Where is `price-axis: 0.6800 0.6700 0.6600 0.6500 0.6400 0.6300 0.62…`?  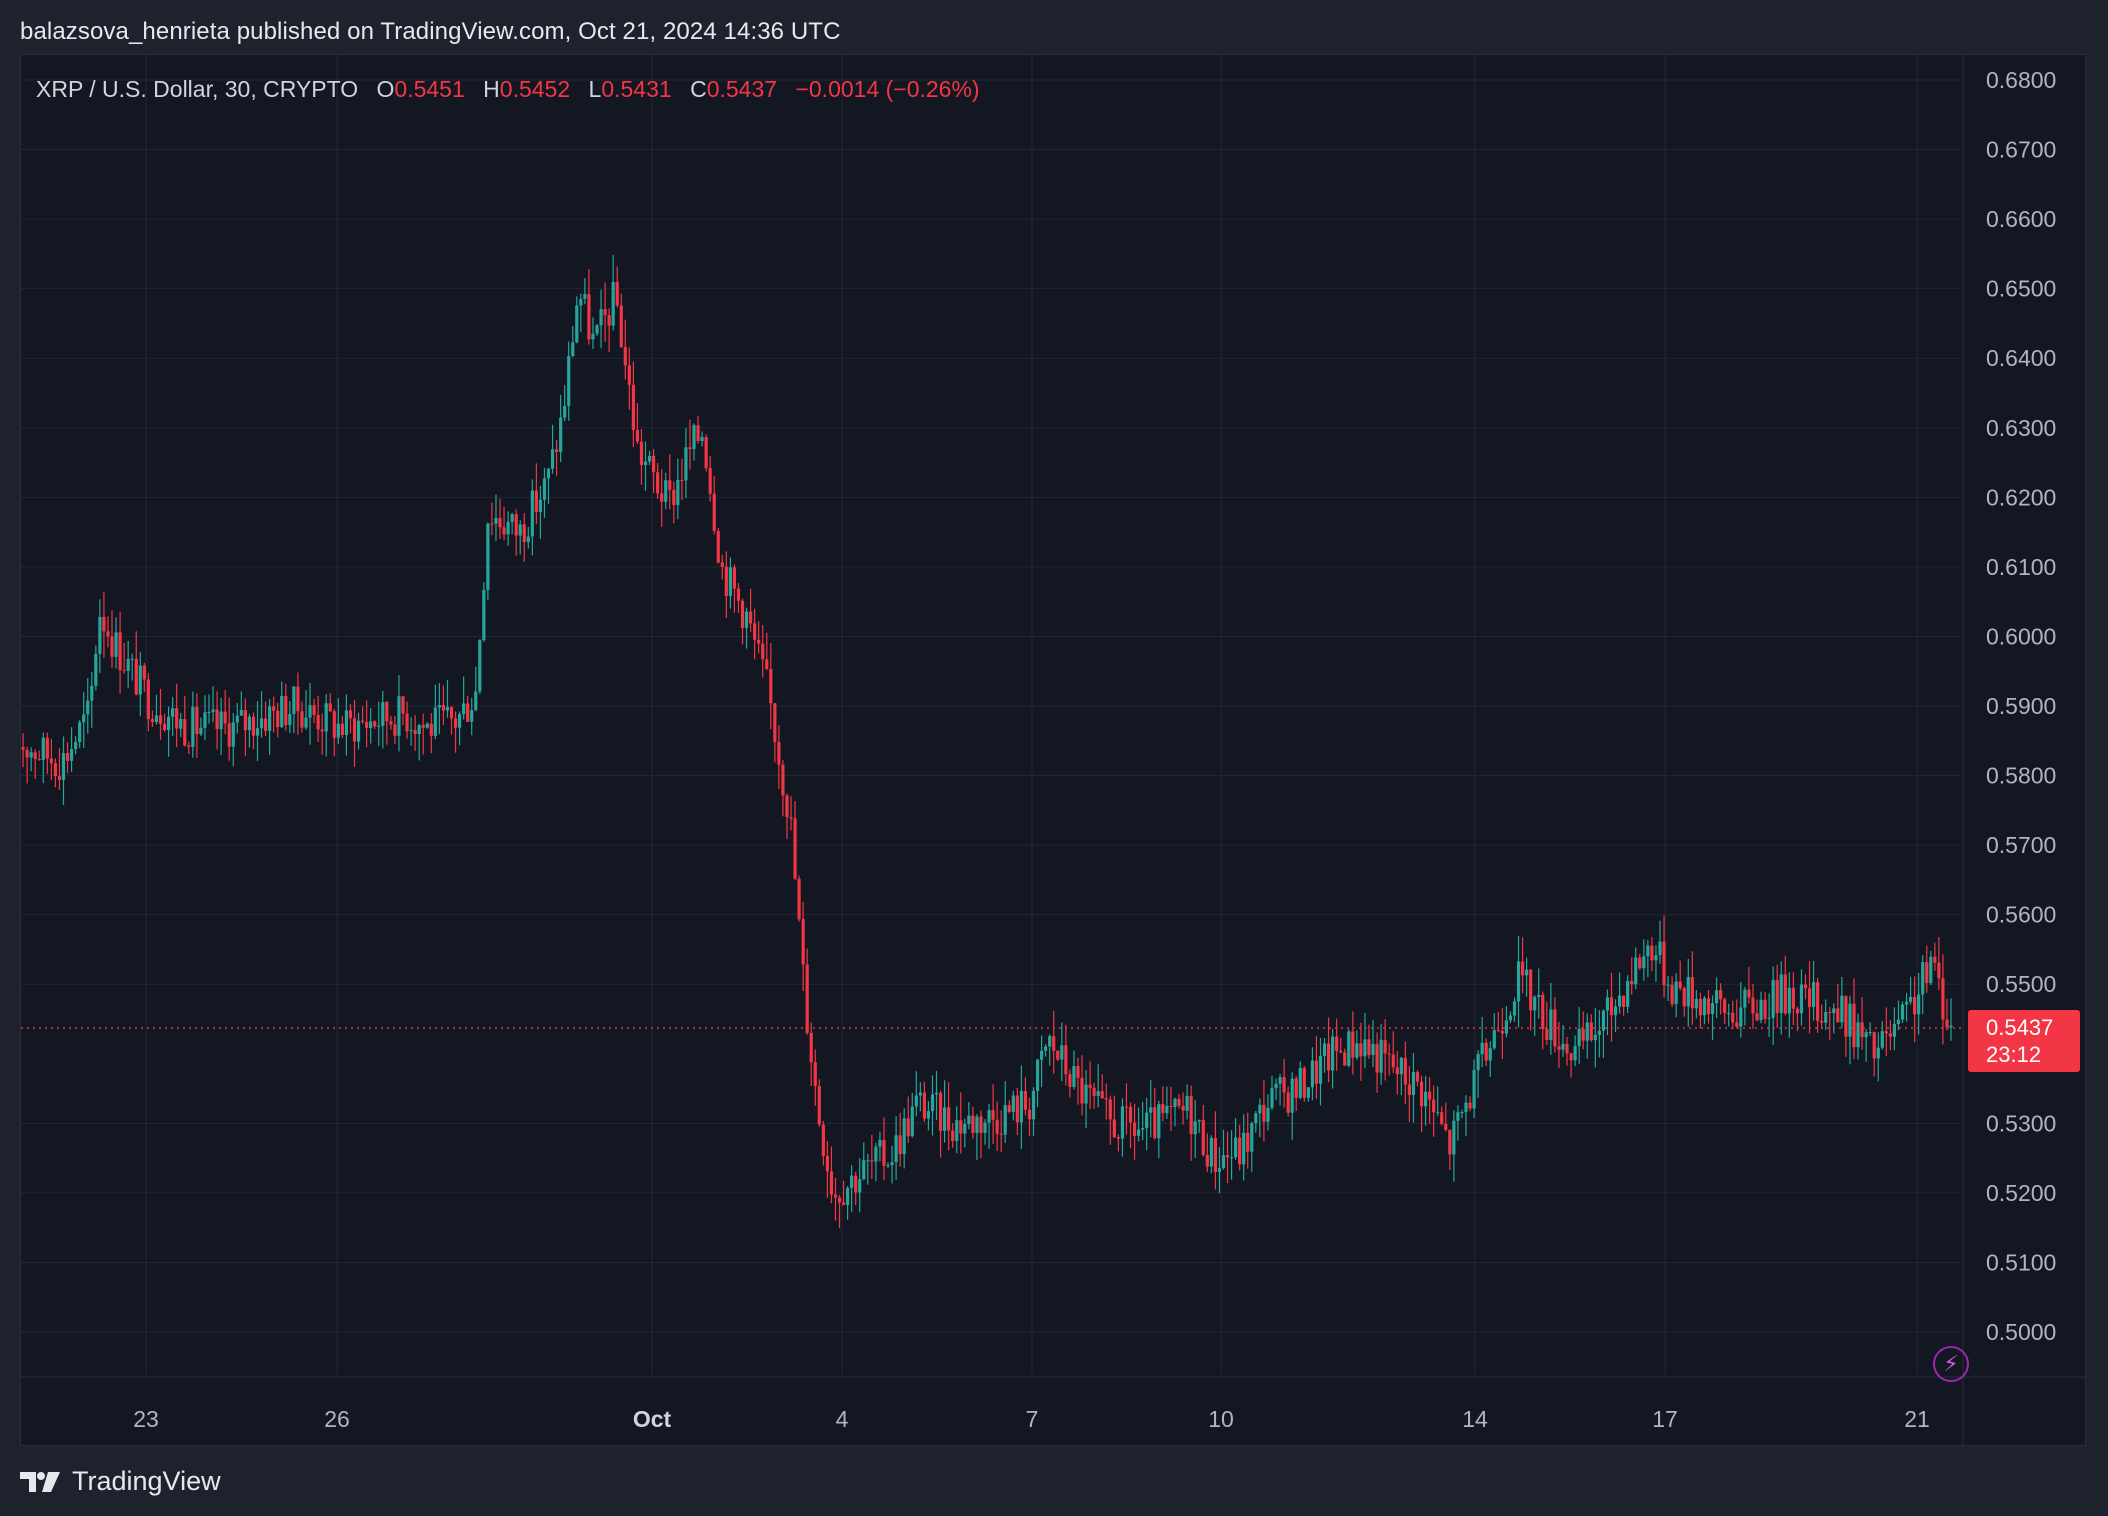 price-axis: 0.6800 0.6700 0.6600 0.6500 0.6400 0.6300 0.62… is located at coordinates (2021, 706).